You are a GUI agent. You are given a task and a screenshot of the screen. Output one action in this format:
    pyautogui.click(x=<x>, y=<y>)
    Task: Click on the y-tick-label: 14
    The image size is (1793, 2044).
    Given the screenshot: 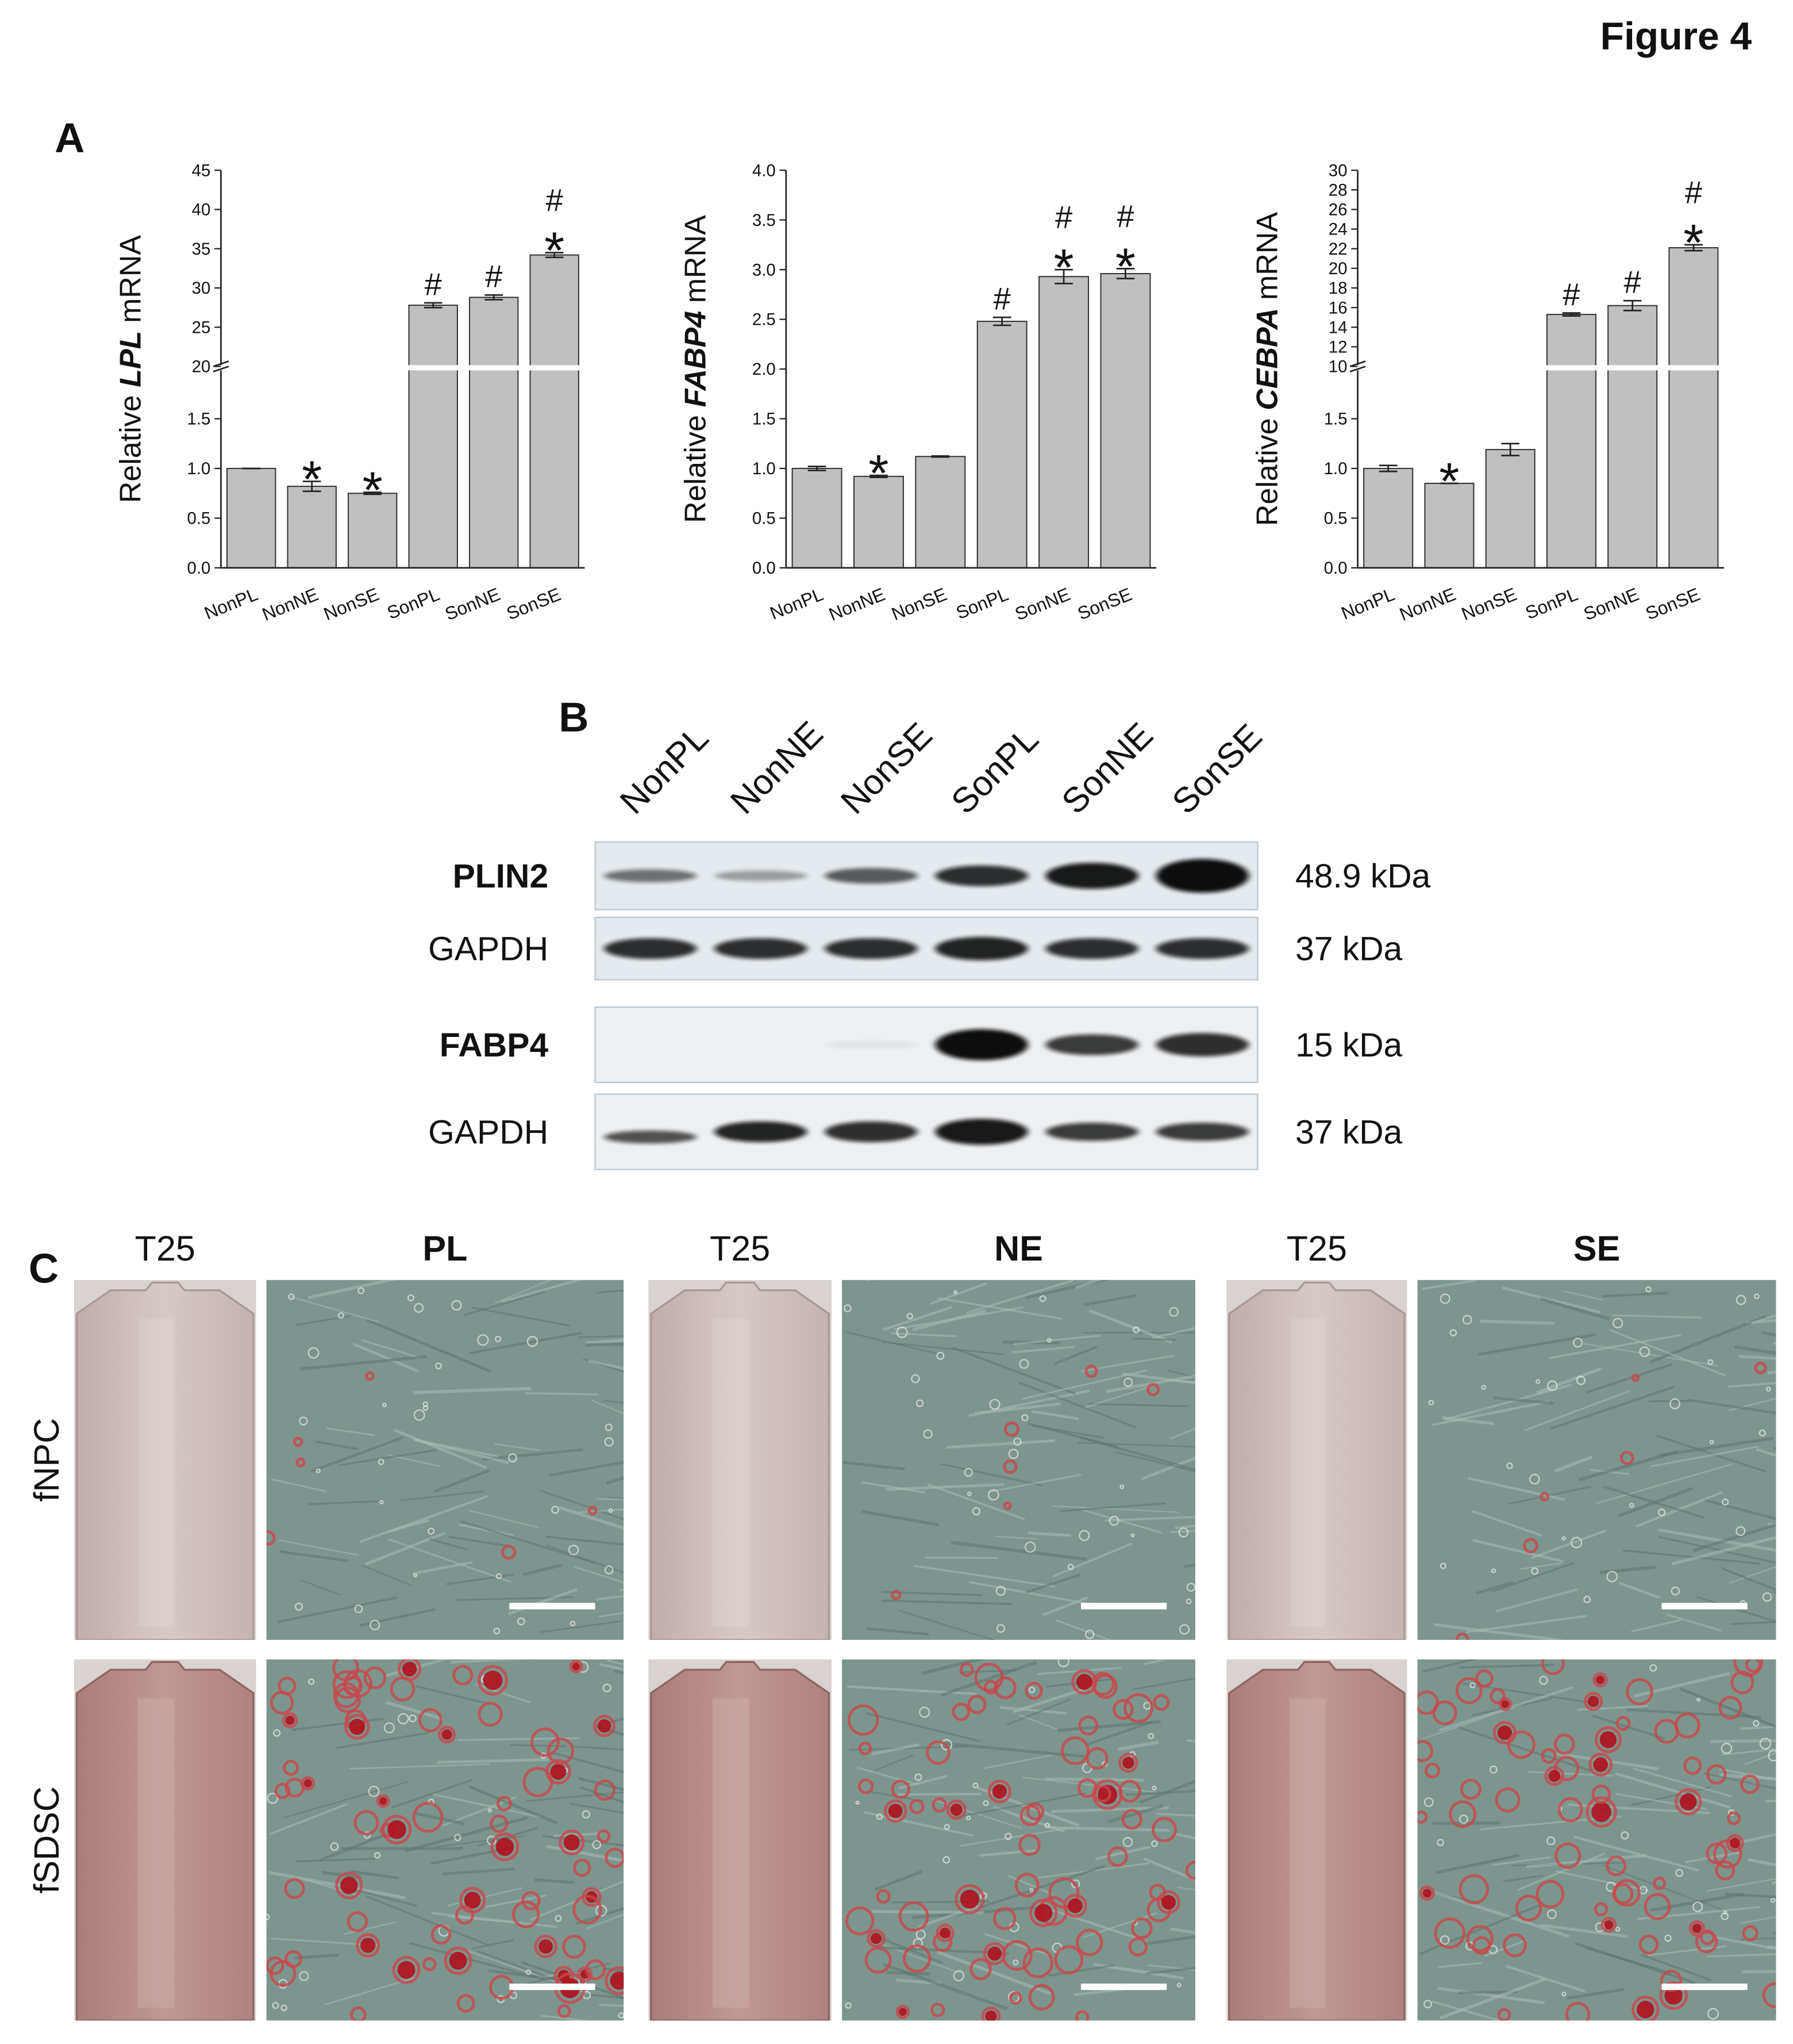 What is the action you would take?
    pyautogui.click(x=1338, y=328)
    